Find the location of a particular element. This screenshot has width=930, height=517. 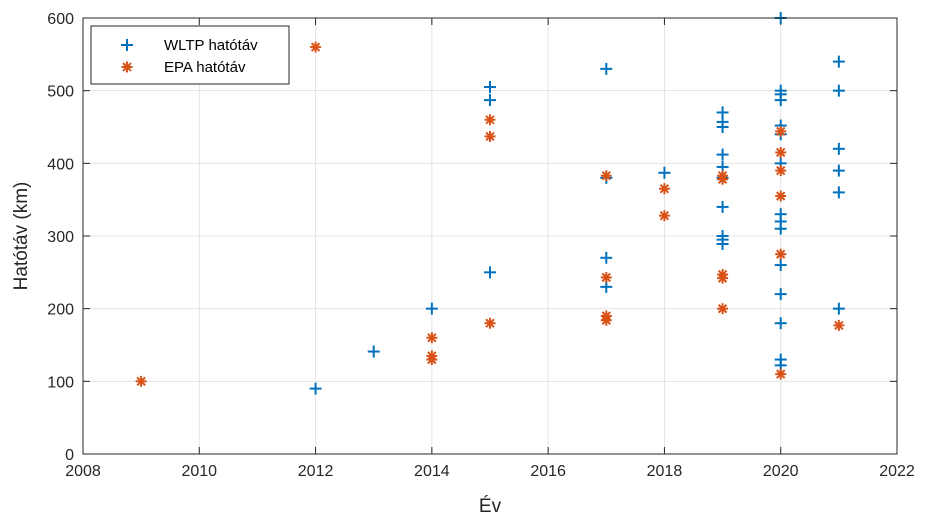

legend: WLTP hatótáv EPA hatótáv is located at coordinates (190, 55).